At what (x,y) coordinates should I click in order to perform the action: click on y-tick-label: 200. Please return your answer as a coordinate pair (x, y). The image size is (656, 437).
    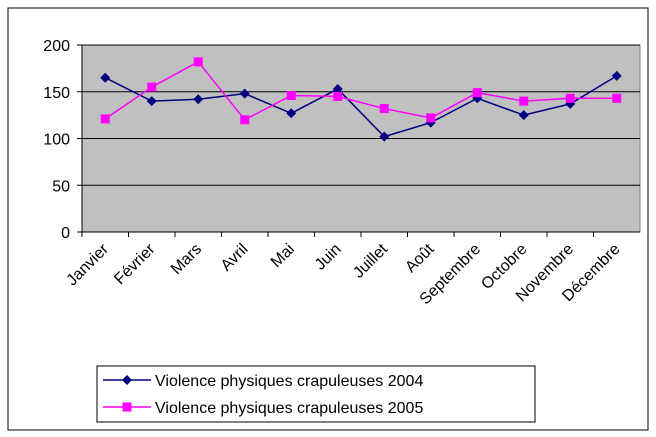
    Looking at the image, I should click on (56, 46).